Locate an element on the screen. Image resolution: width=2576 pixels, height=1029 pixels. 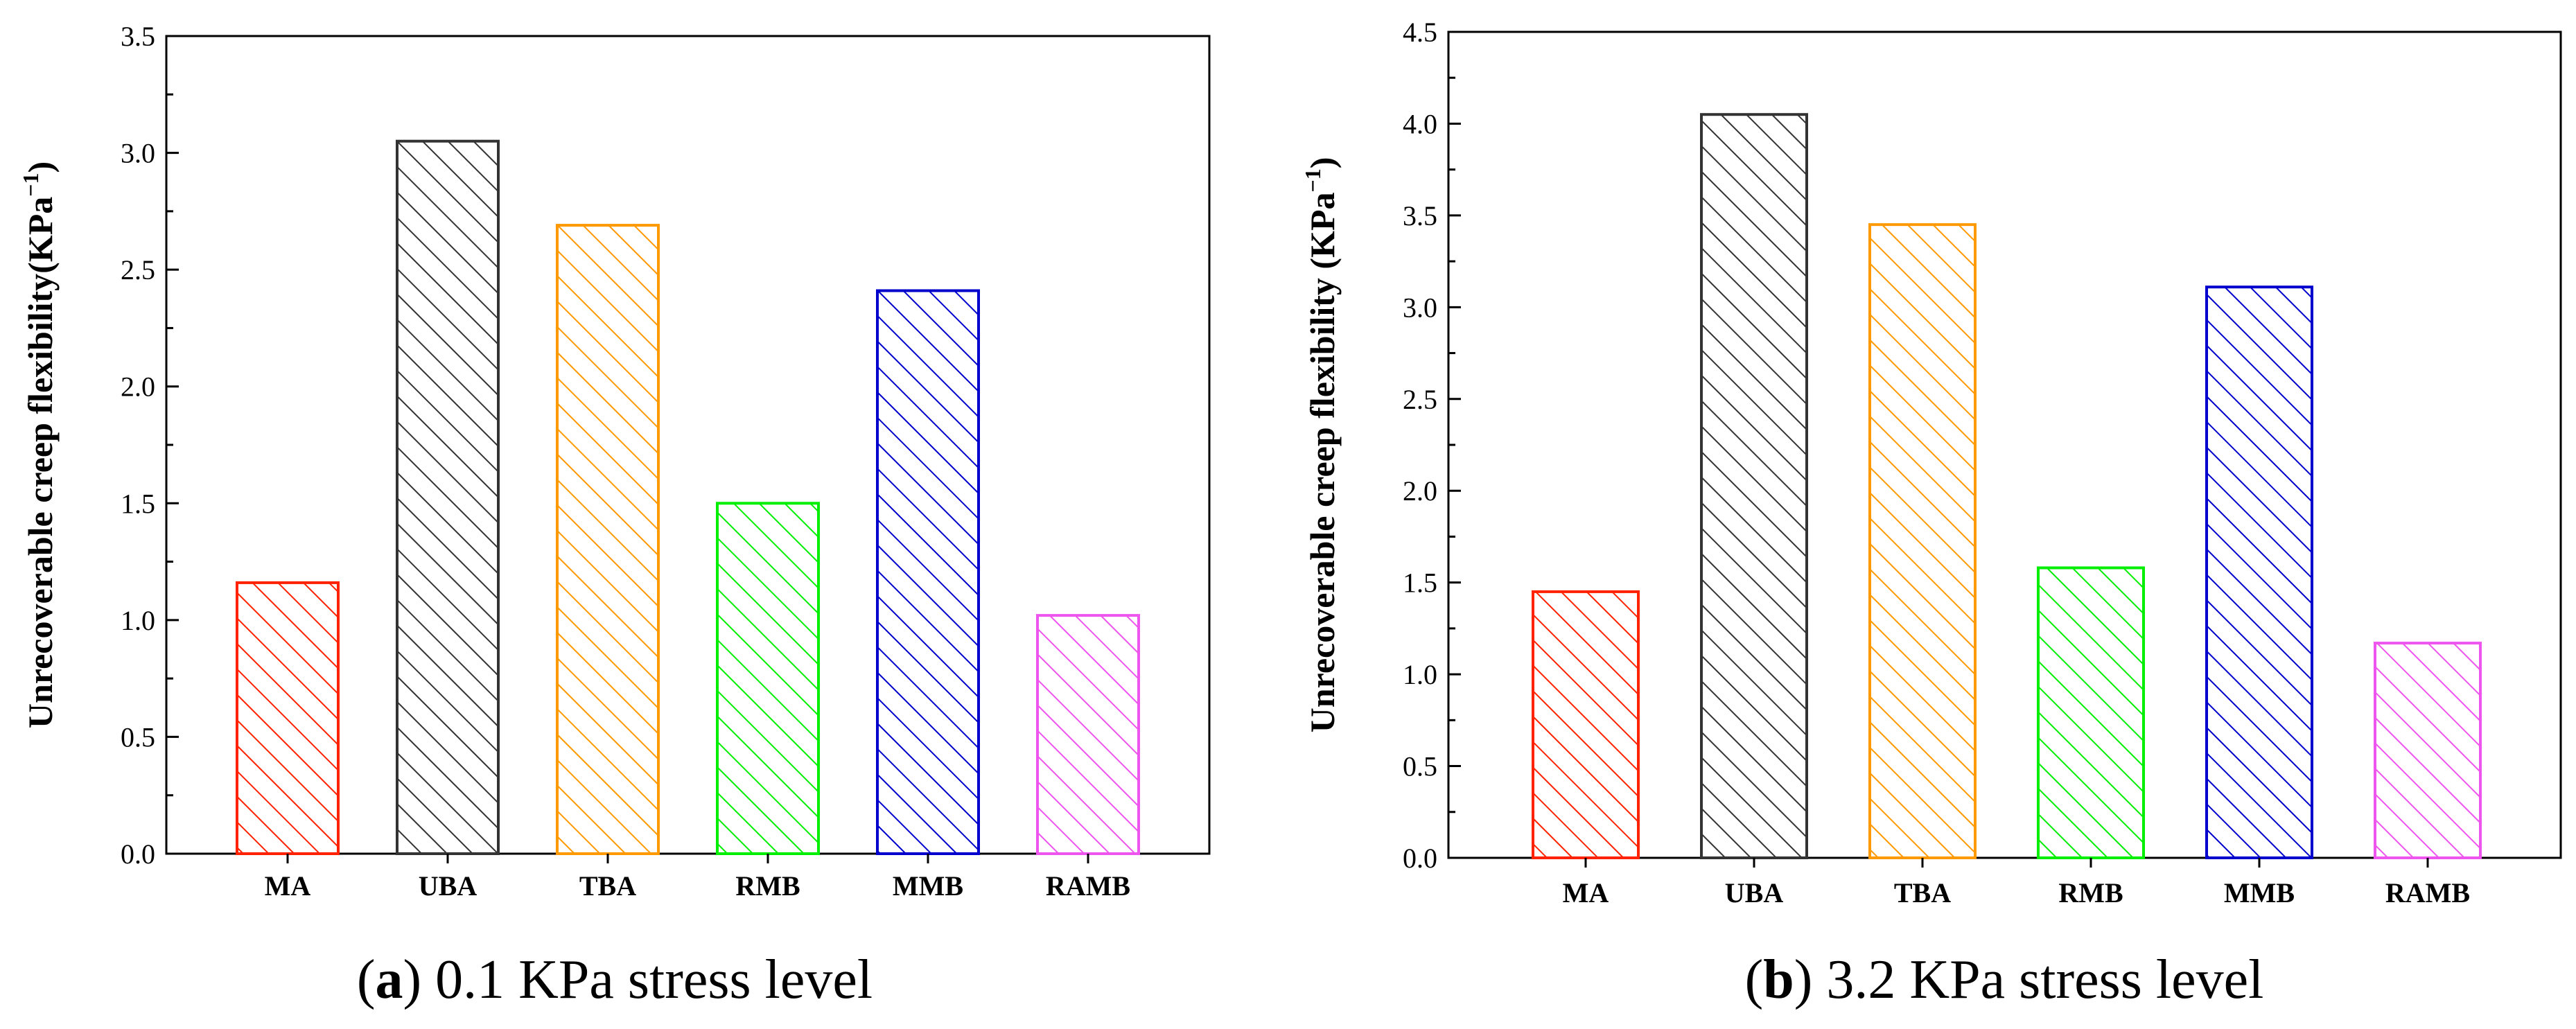
y-axis-title: Unrecoverable creep flexibility (KPa−1) is located at coordinates (1321, 445).